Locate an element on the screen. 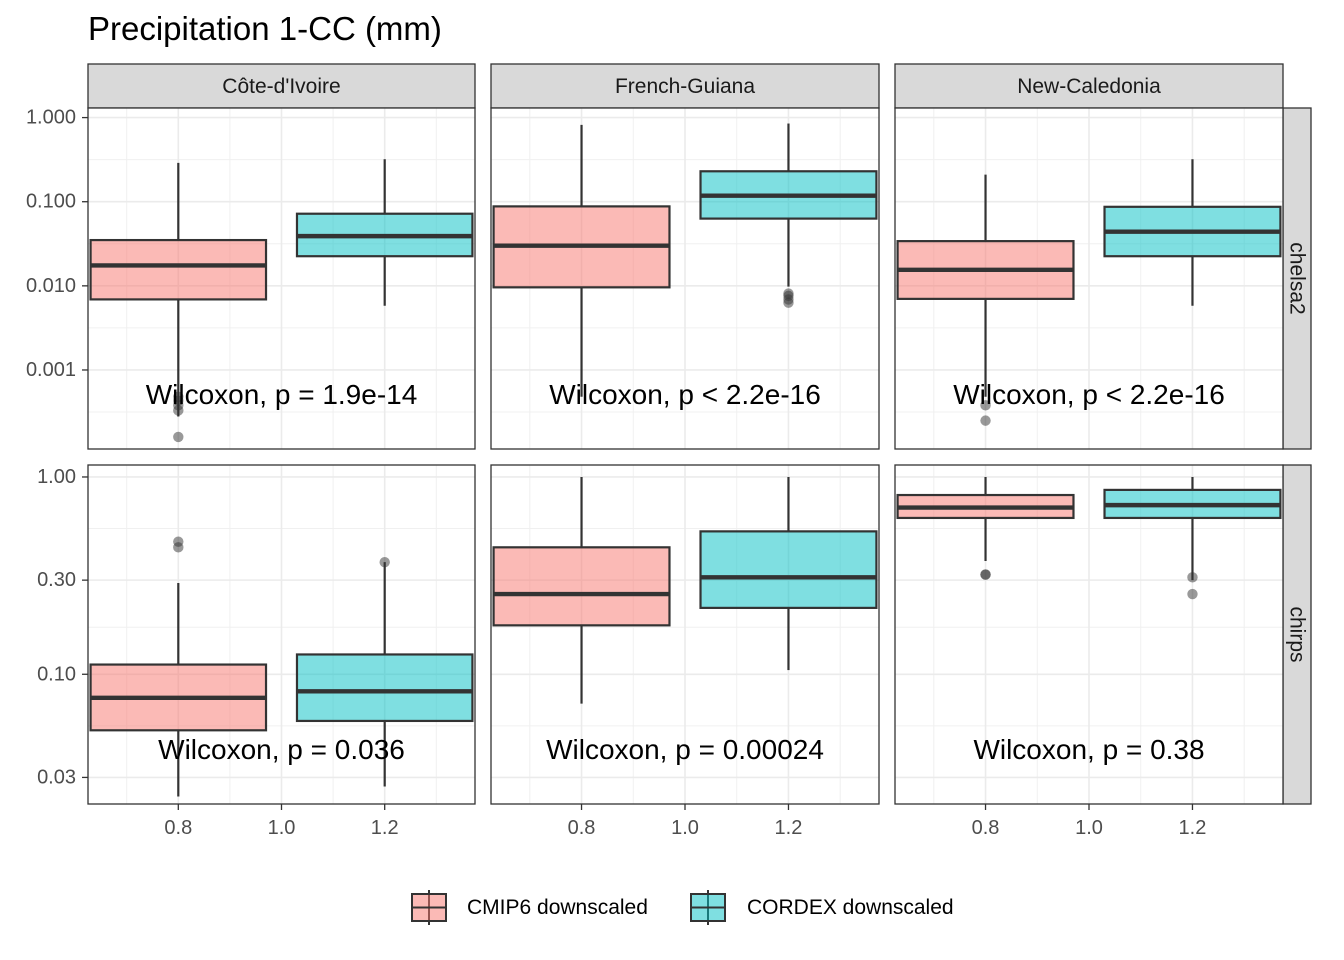 The image size is (1344, 960). y-tick-label: 0.010 is located at coordinates (51, 286).